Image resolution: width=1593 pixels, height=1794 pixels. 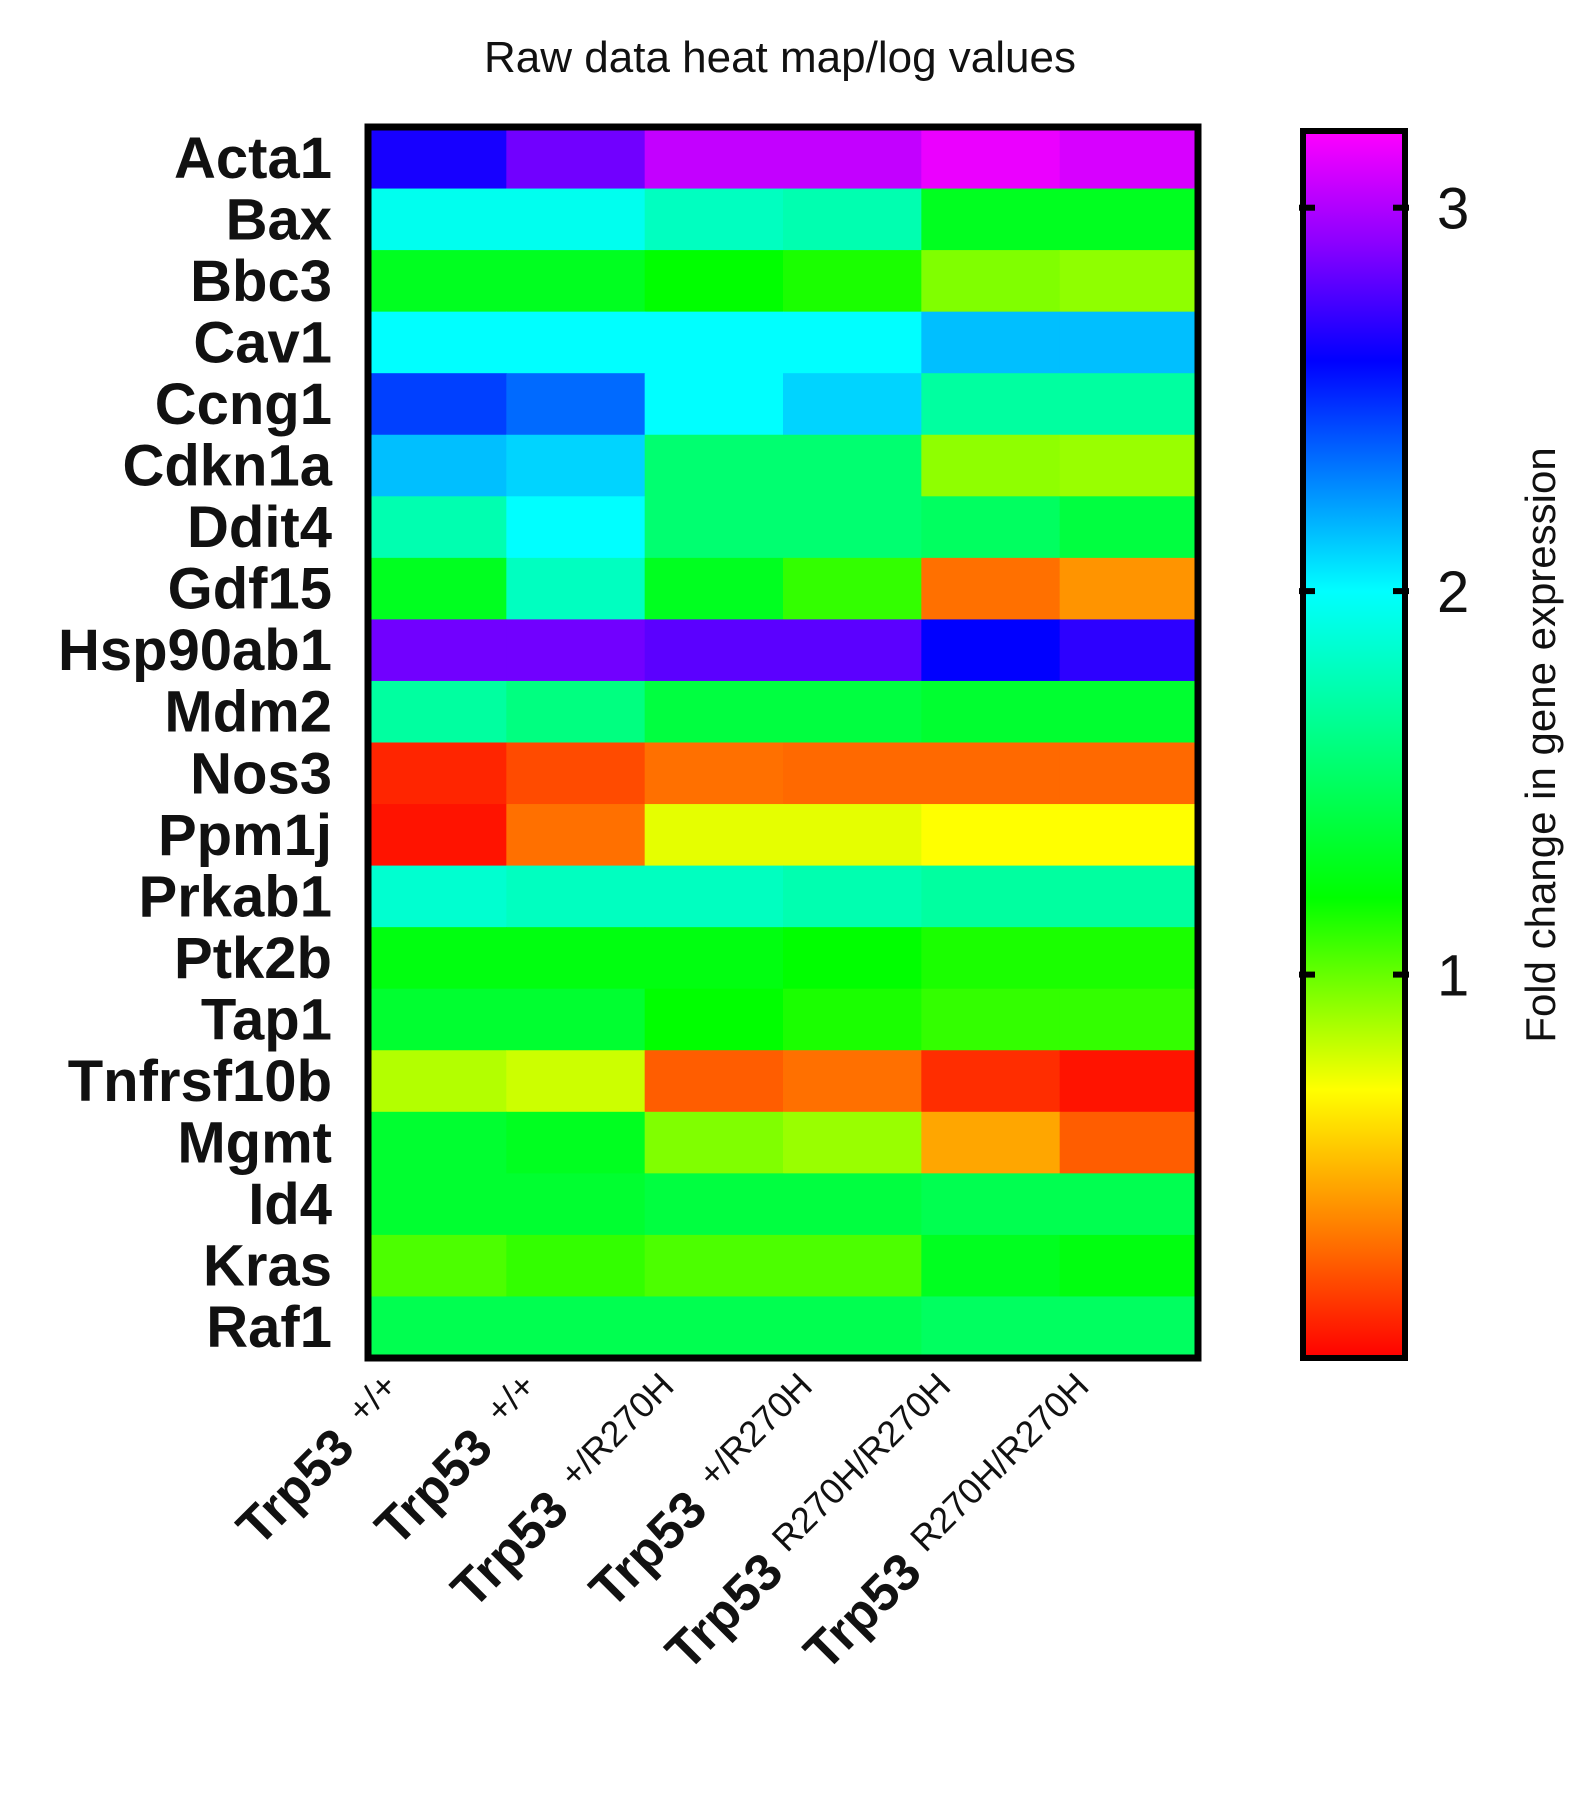 I want to click on cell-tap1-col1, so click(x=437, y=1019).